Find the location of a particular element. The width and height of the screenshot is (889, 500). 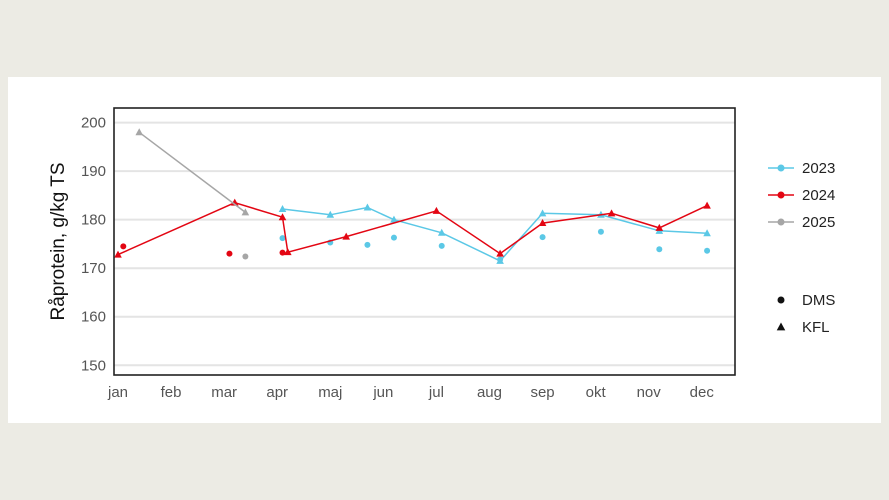

legend-label: 2025 is located at coordinates (818, 222).